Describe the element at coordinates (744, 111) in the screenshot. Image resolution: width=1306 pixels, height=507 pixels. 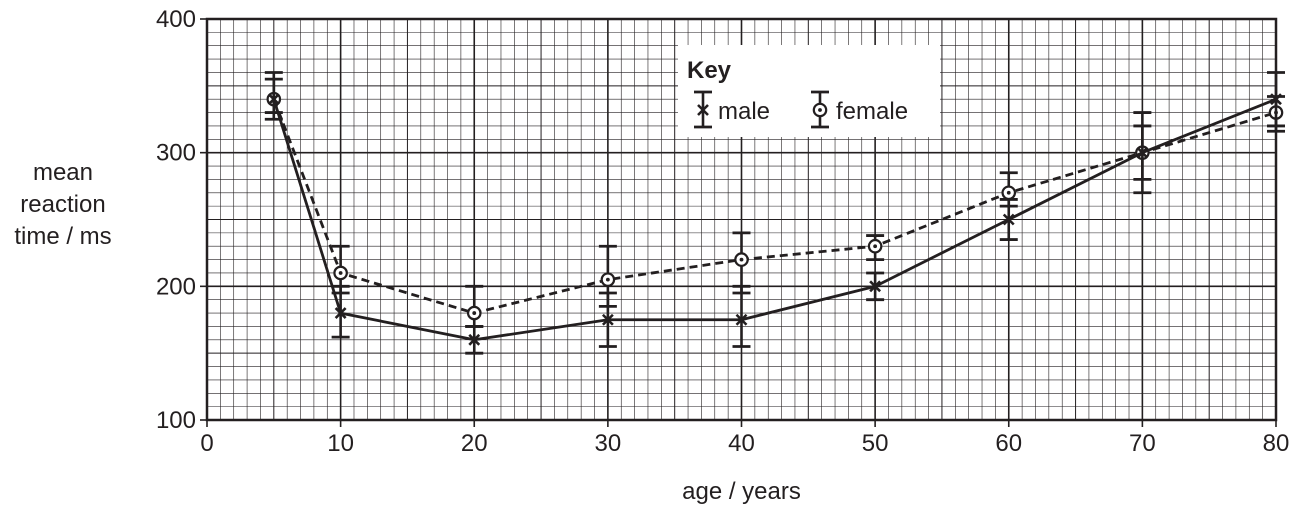
I see `legend-male-label: male` at that location.